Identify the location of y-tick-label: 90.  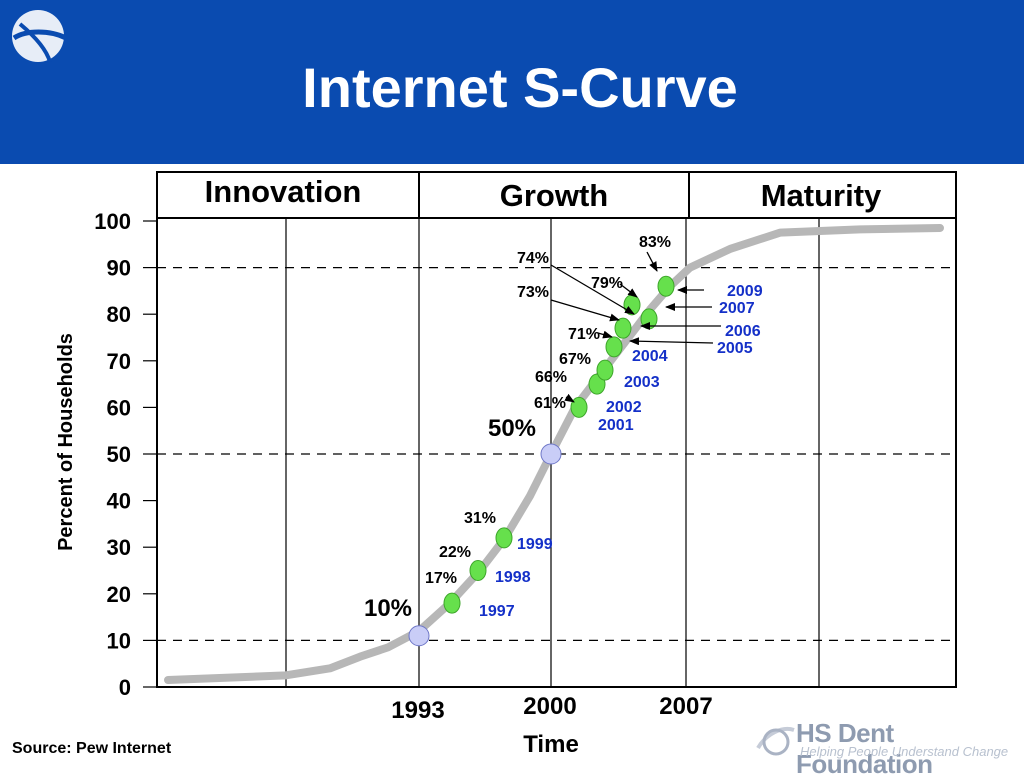
(119, 268).